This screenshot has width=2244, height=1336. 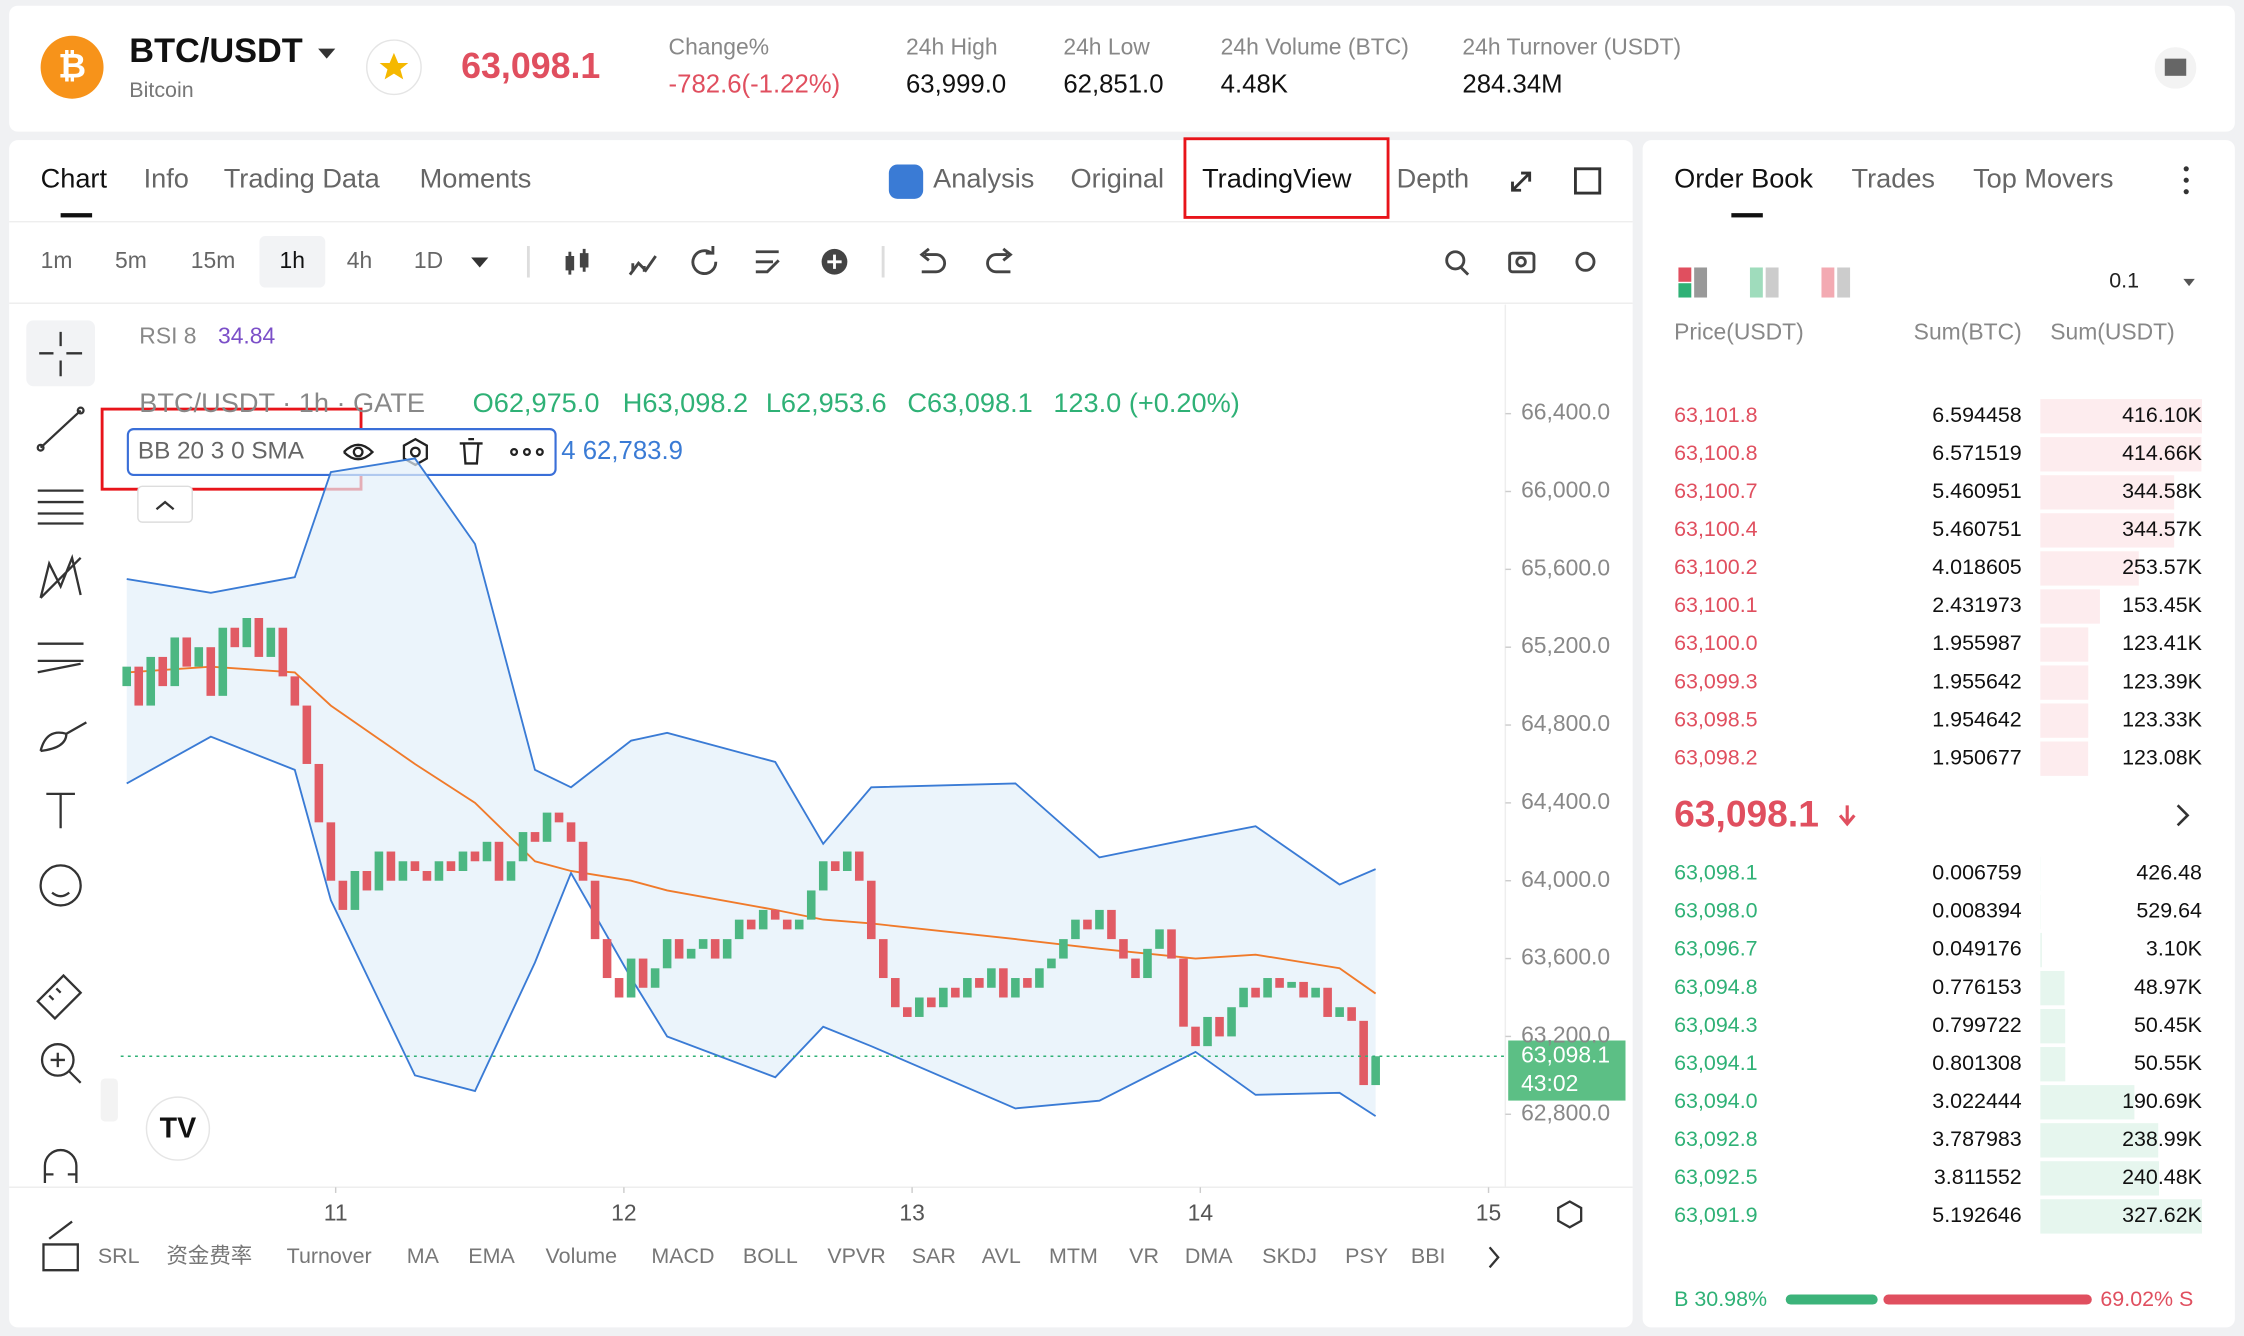 What do you see at coordinates (1715, 605) in the screenshot?
I see `book-price: 63,100.1` at bounding box center [1715, 605].